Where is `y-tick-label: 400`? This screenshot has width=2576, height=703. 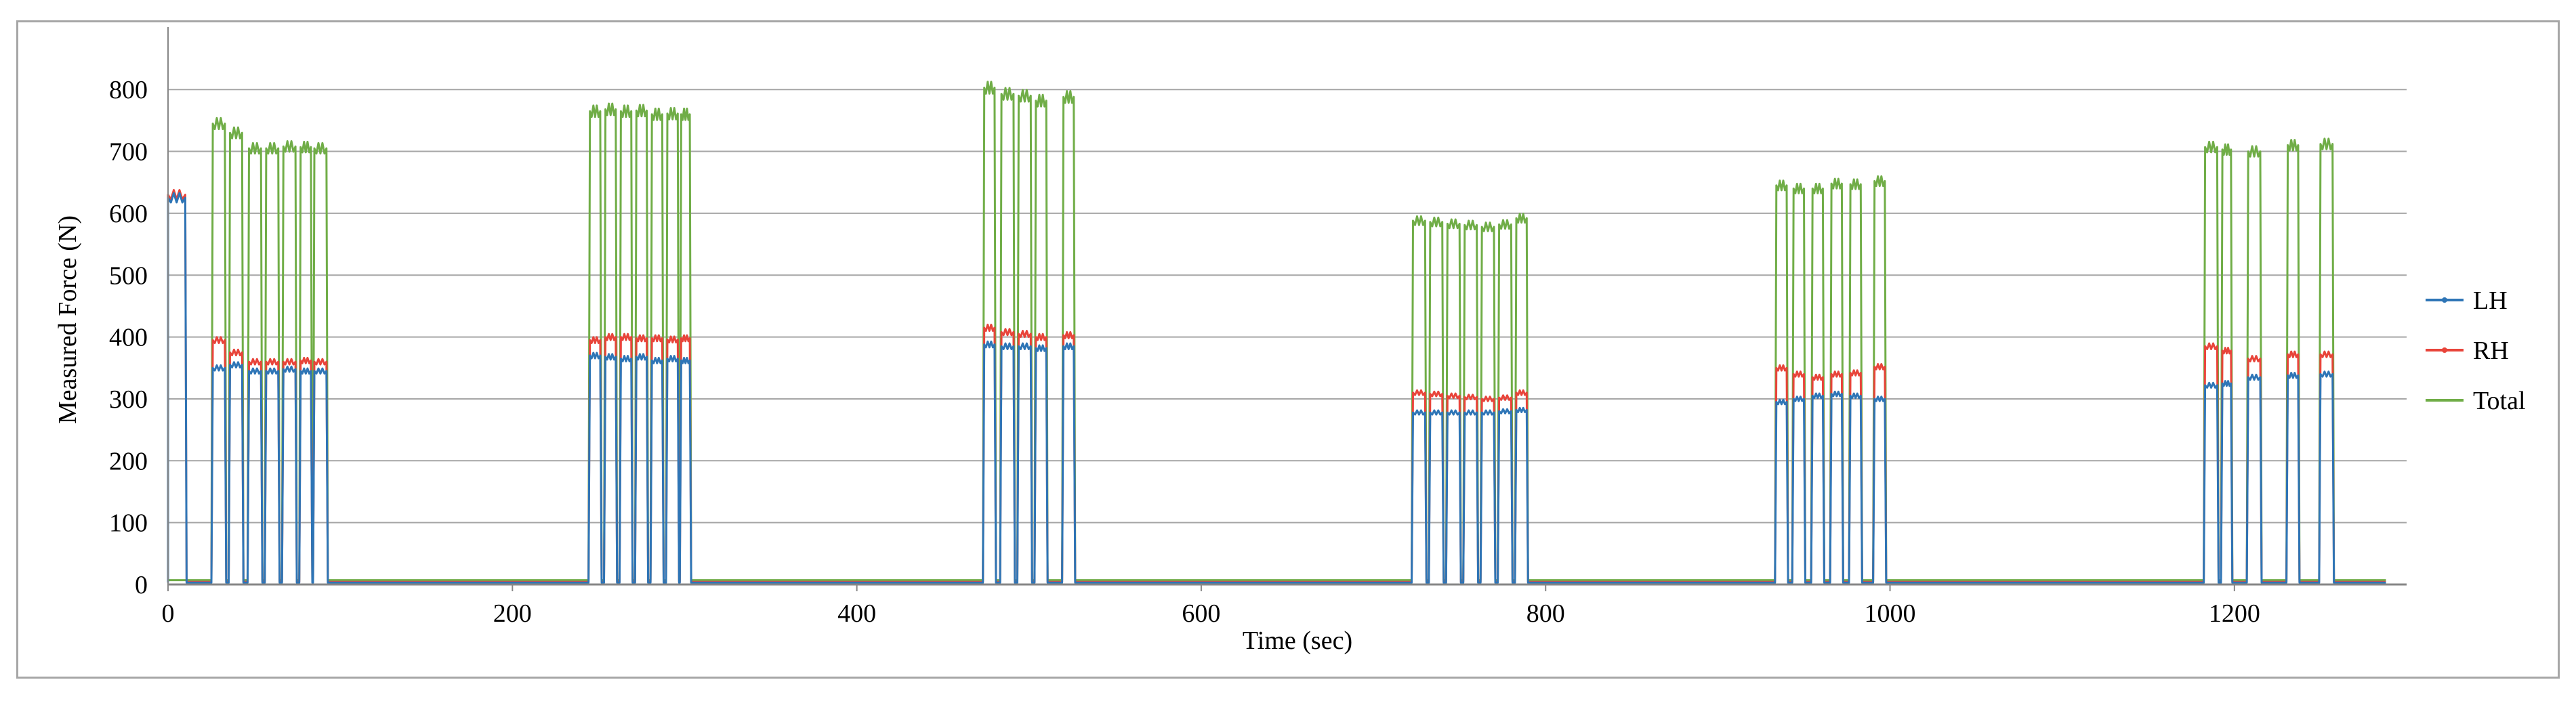 y-tick-label: 400 is located at coordinates (128, 338).